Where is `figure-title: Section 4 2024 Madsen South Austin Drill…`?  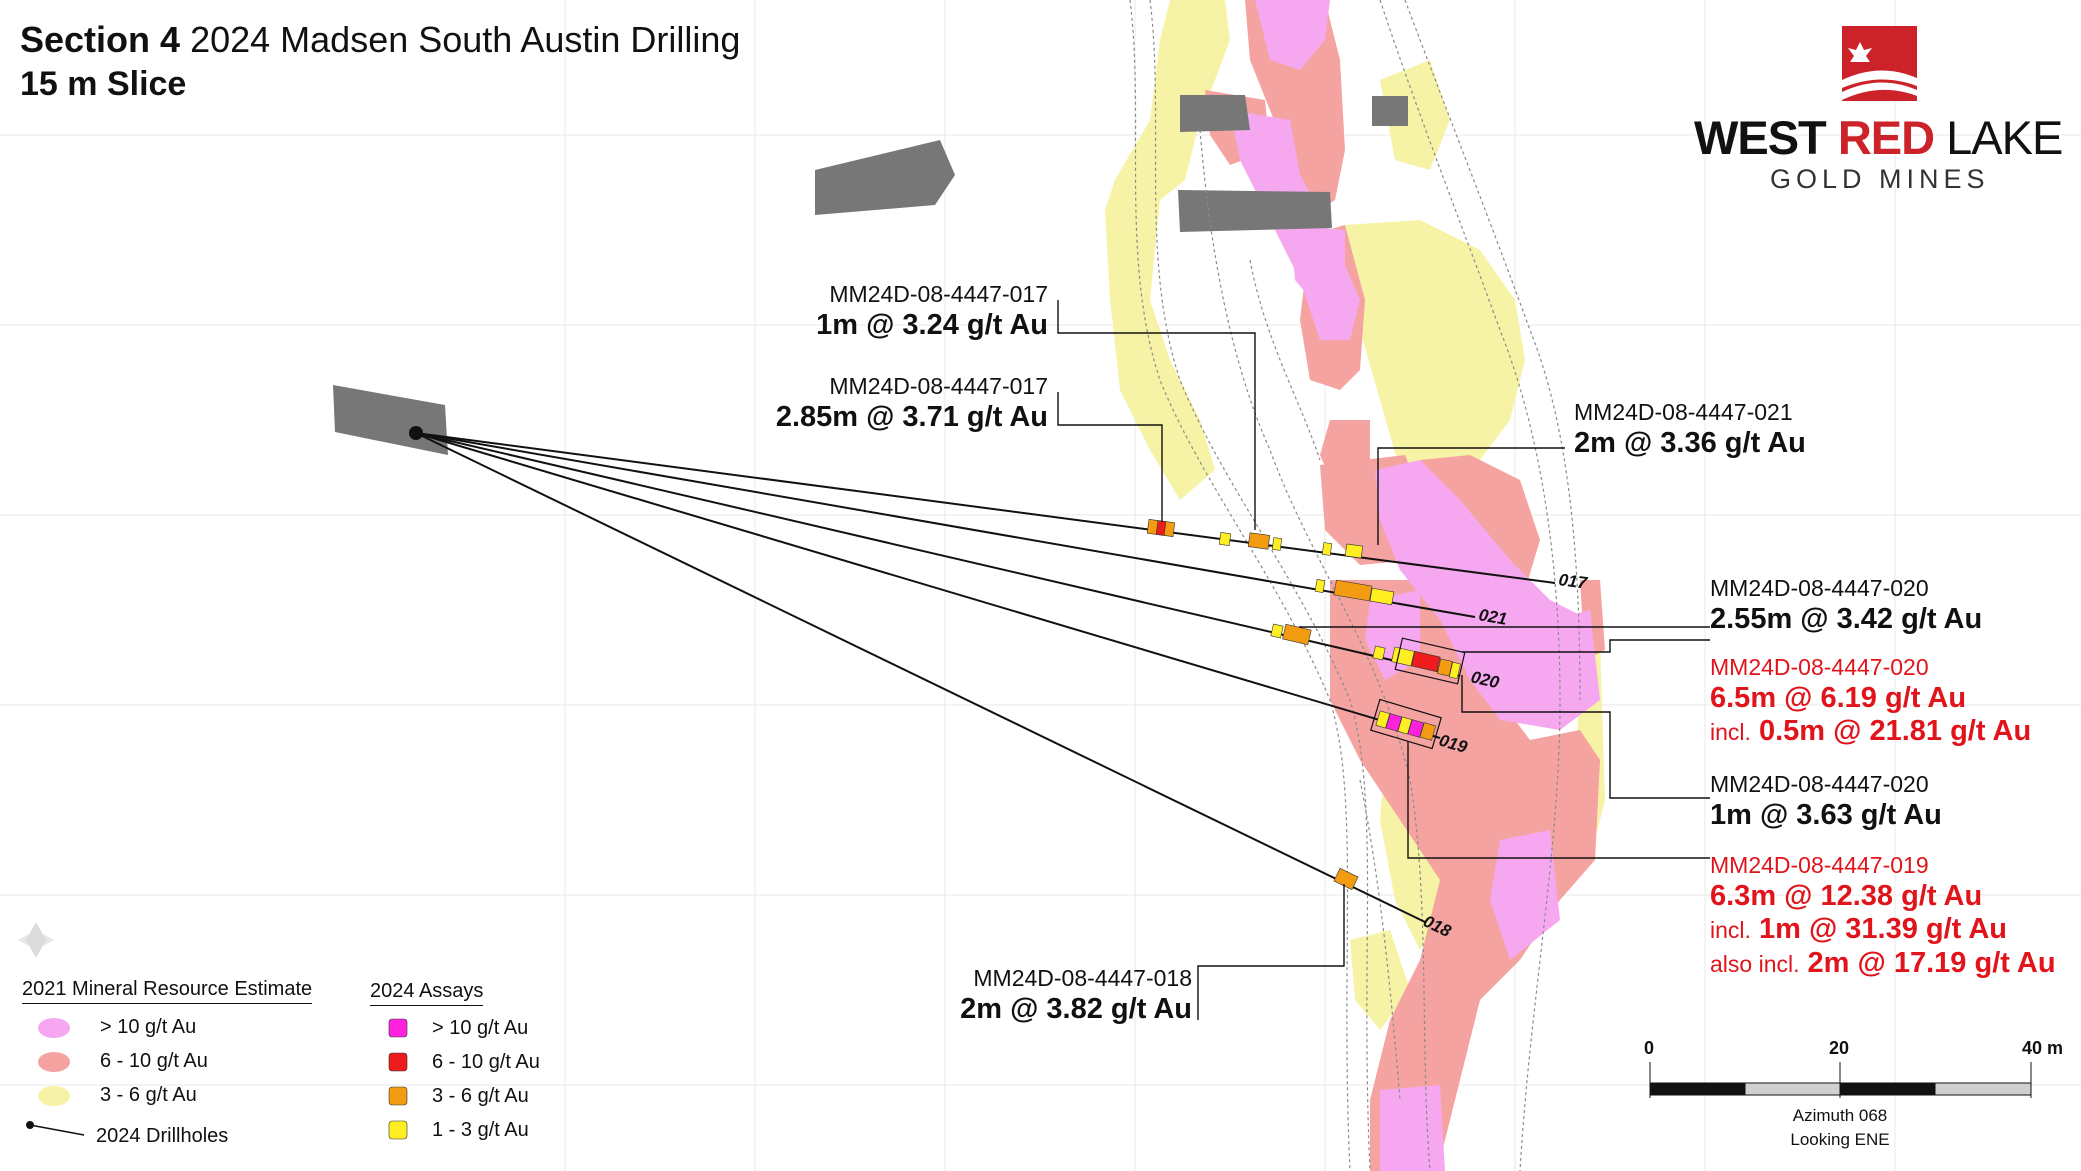
figure-title: Section 4 2024 Madsen South Austin Drill… is located at coordinates (380, 62).